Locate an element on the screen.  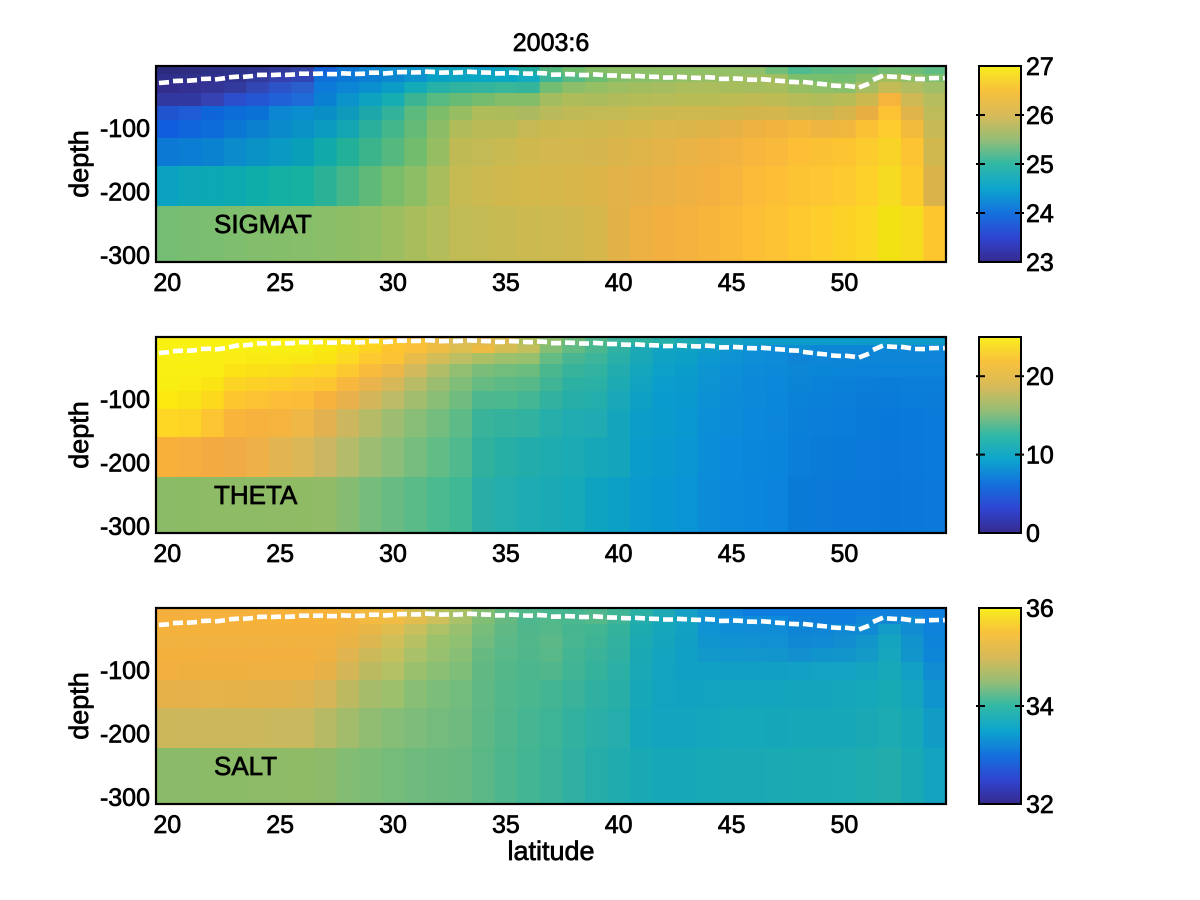
svg-text: THETA is located at coordinates (256, 495).